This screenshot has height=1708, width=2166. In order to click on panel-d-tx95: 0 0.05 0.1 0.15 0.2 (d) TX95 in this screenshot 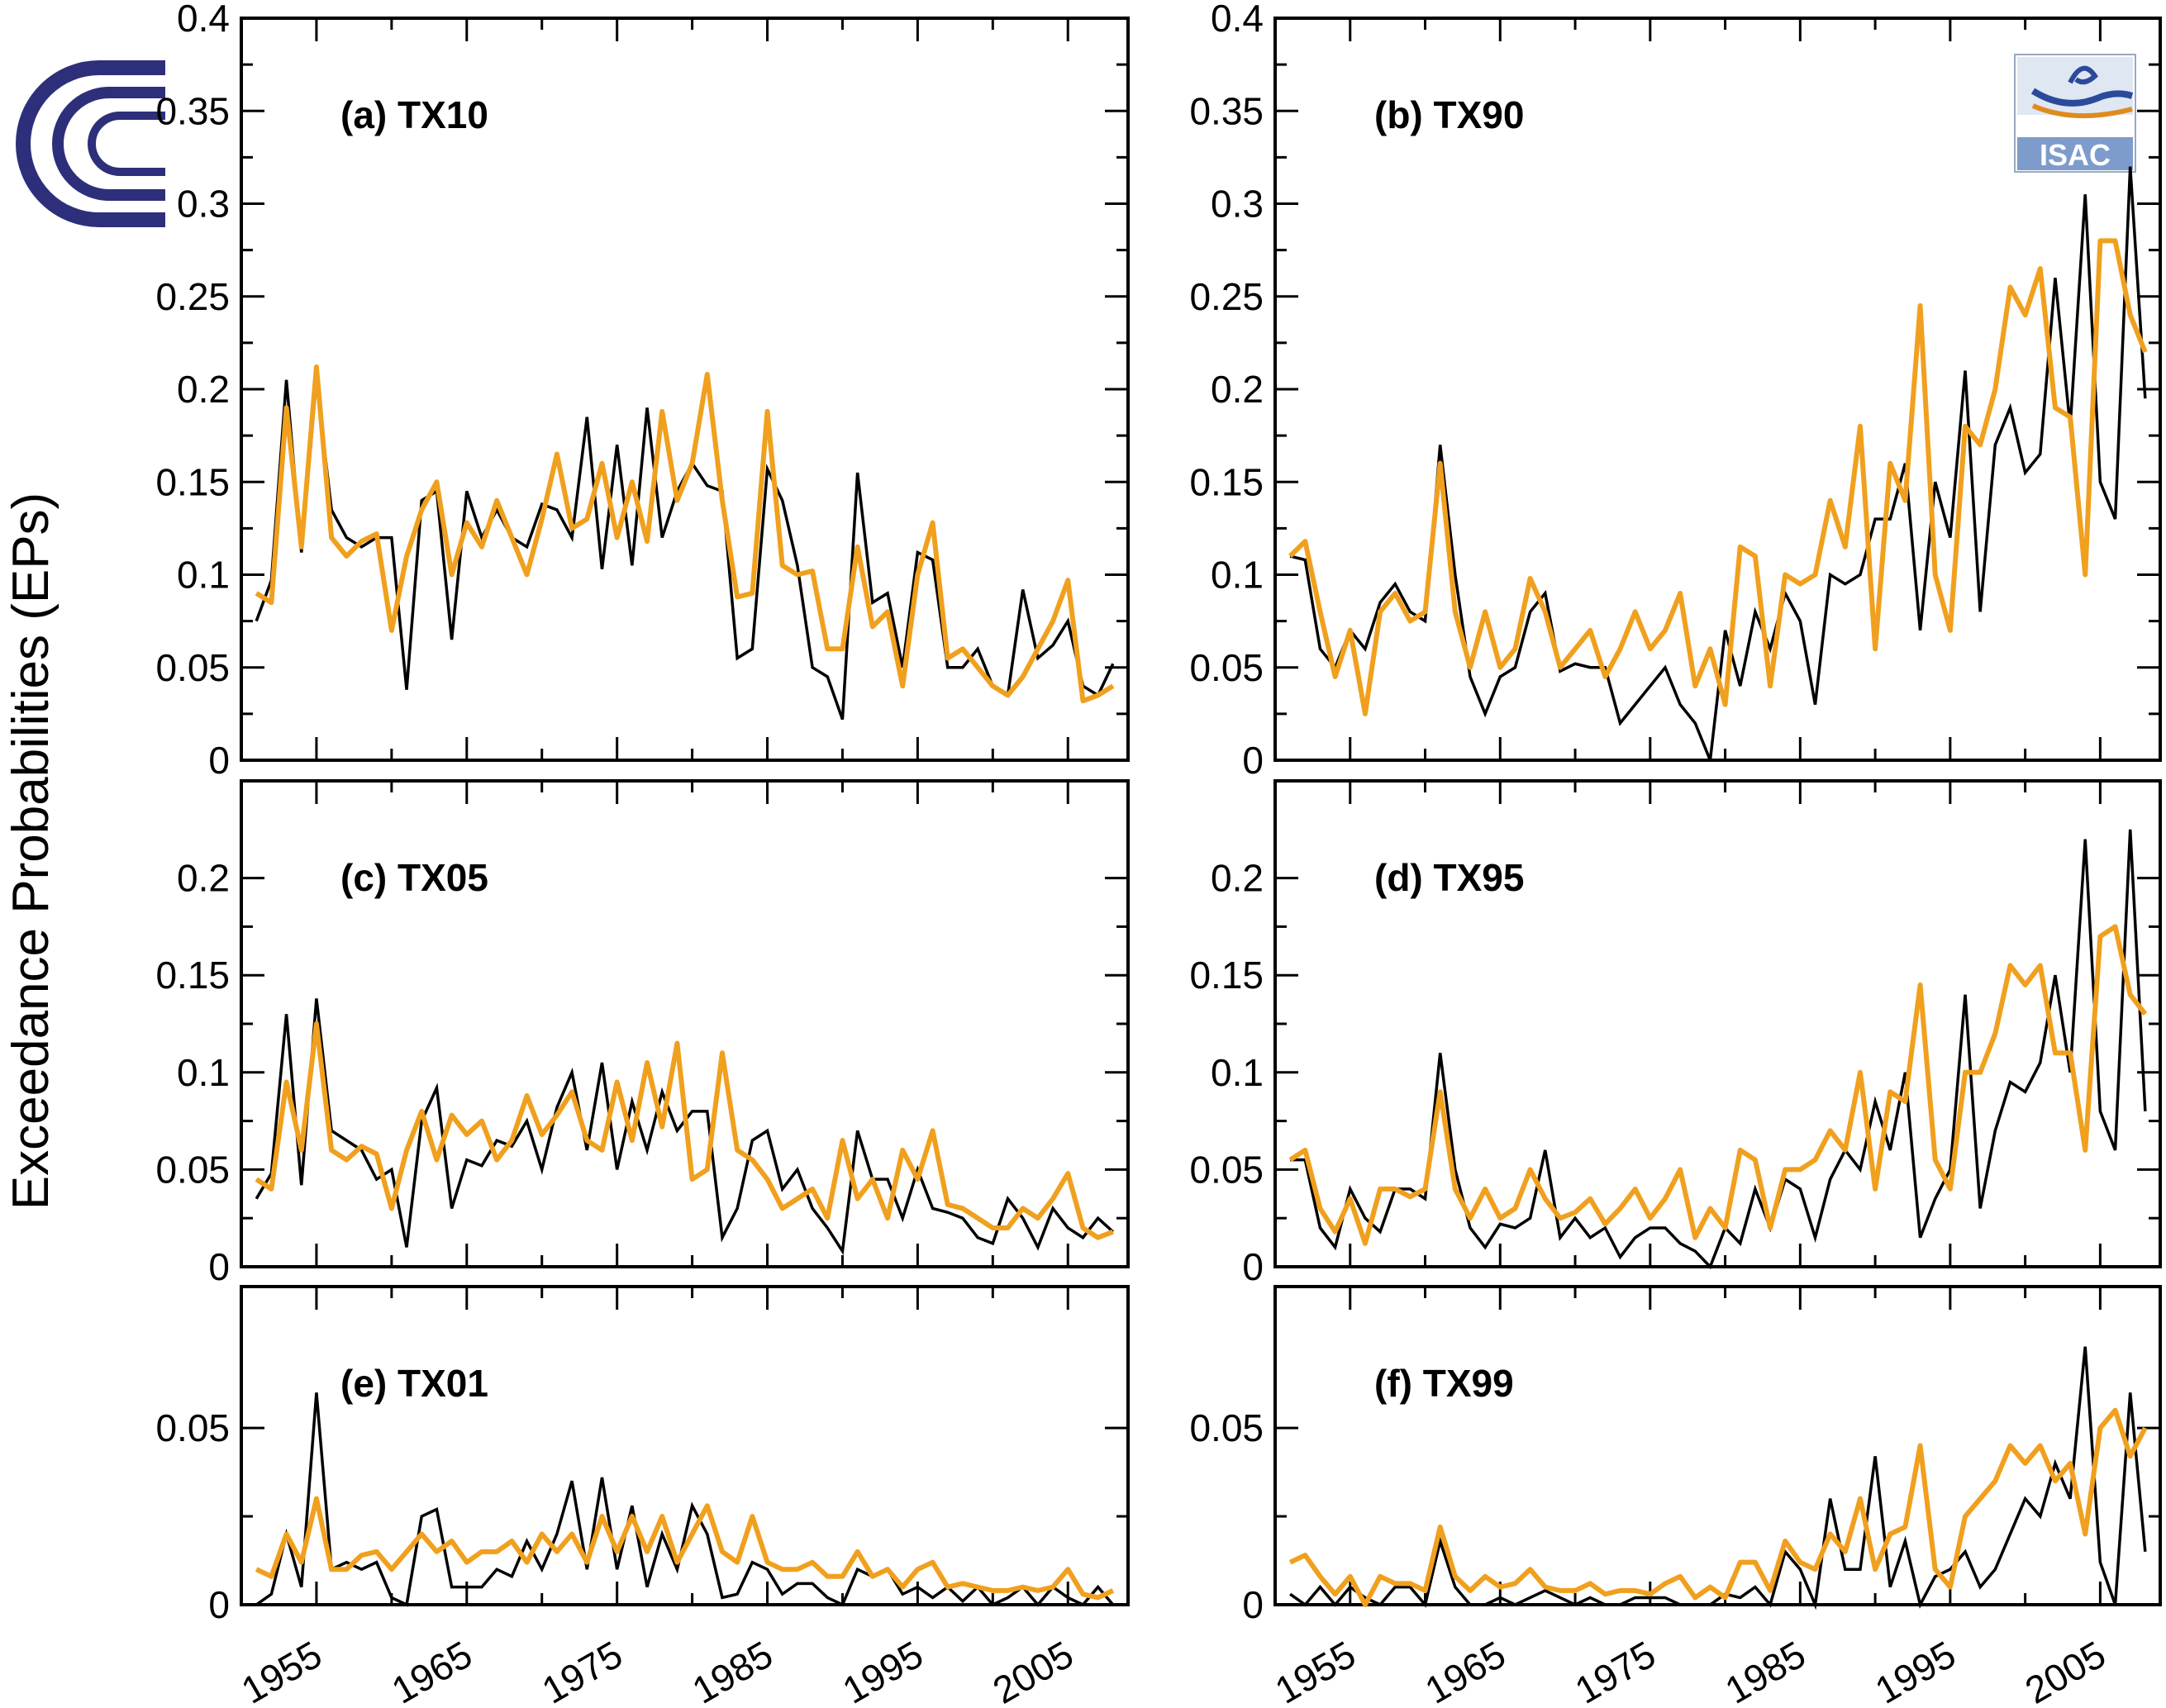, I will do `click(1676, 1033)`.